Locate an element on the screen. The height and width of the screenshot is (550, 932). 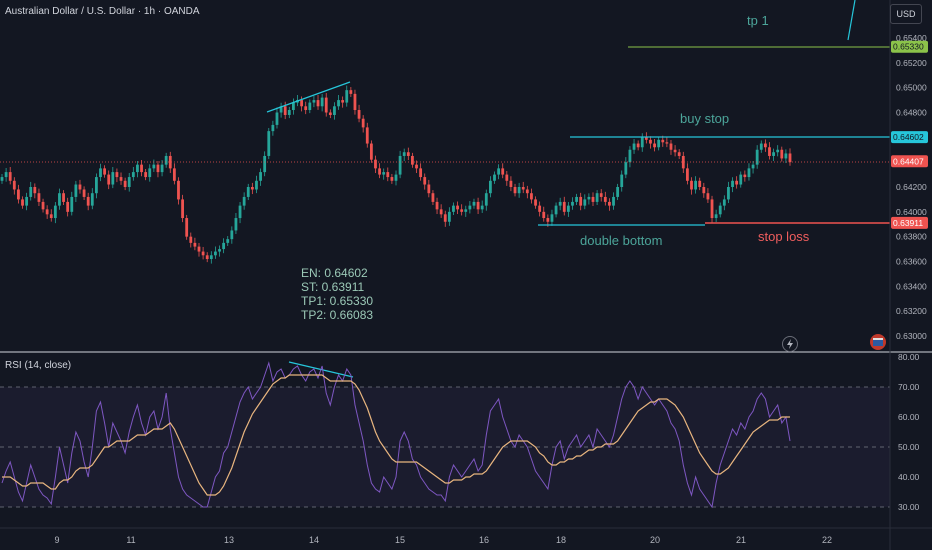
price-tag-label-tp1: 0.65330 is located at coordinates (908, 47).